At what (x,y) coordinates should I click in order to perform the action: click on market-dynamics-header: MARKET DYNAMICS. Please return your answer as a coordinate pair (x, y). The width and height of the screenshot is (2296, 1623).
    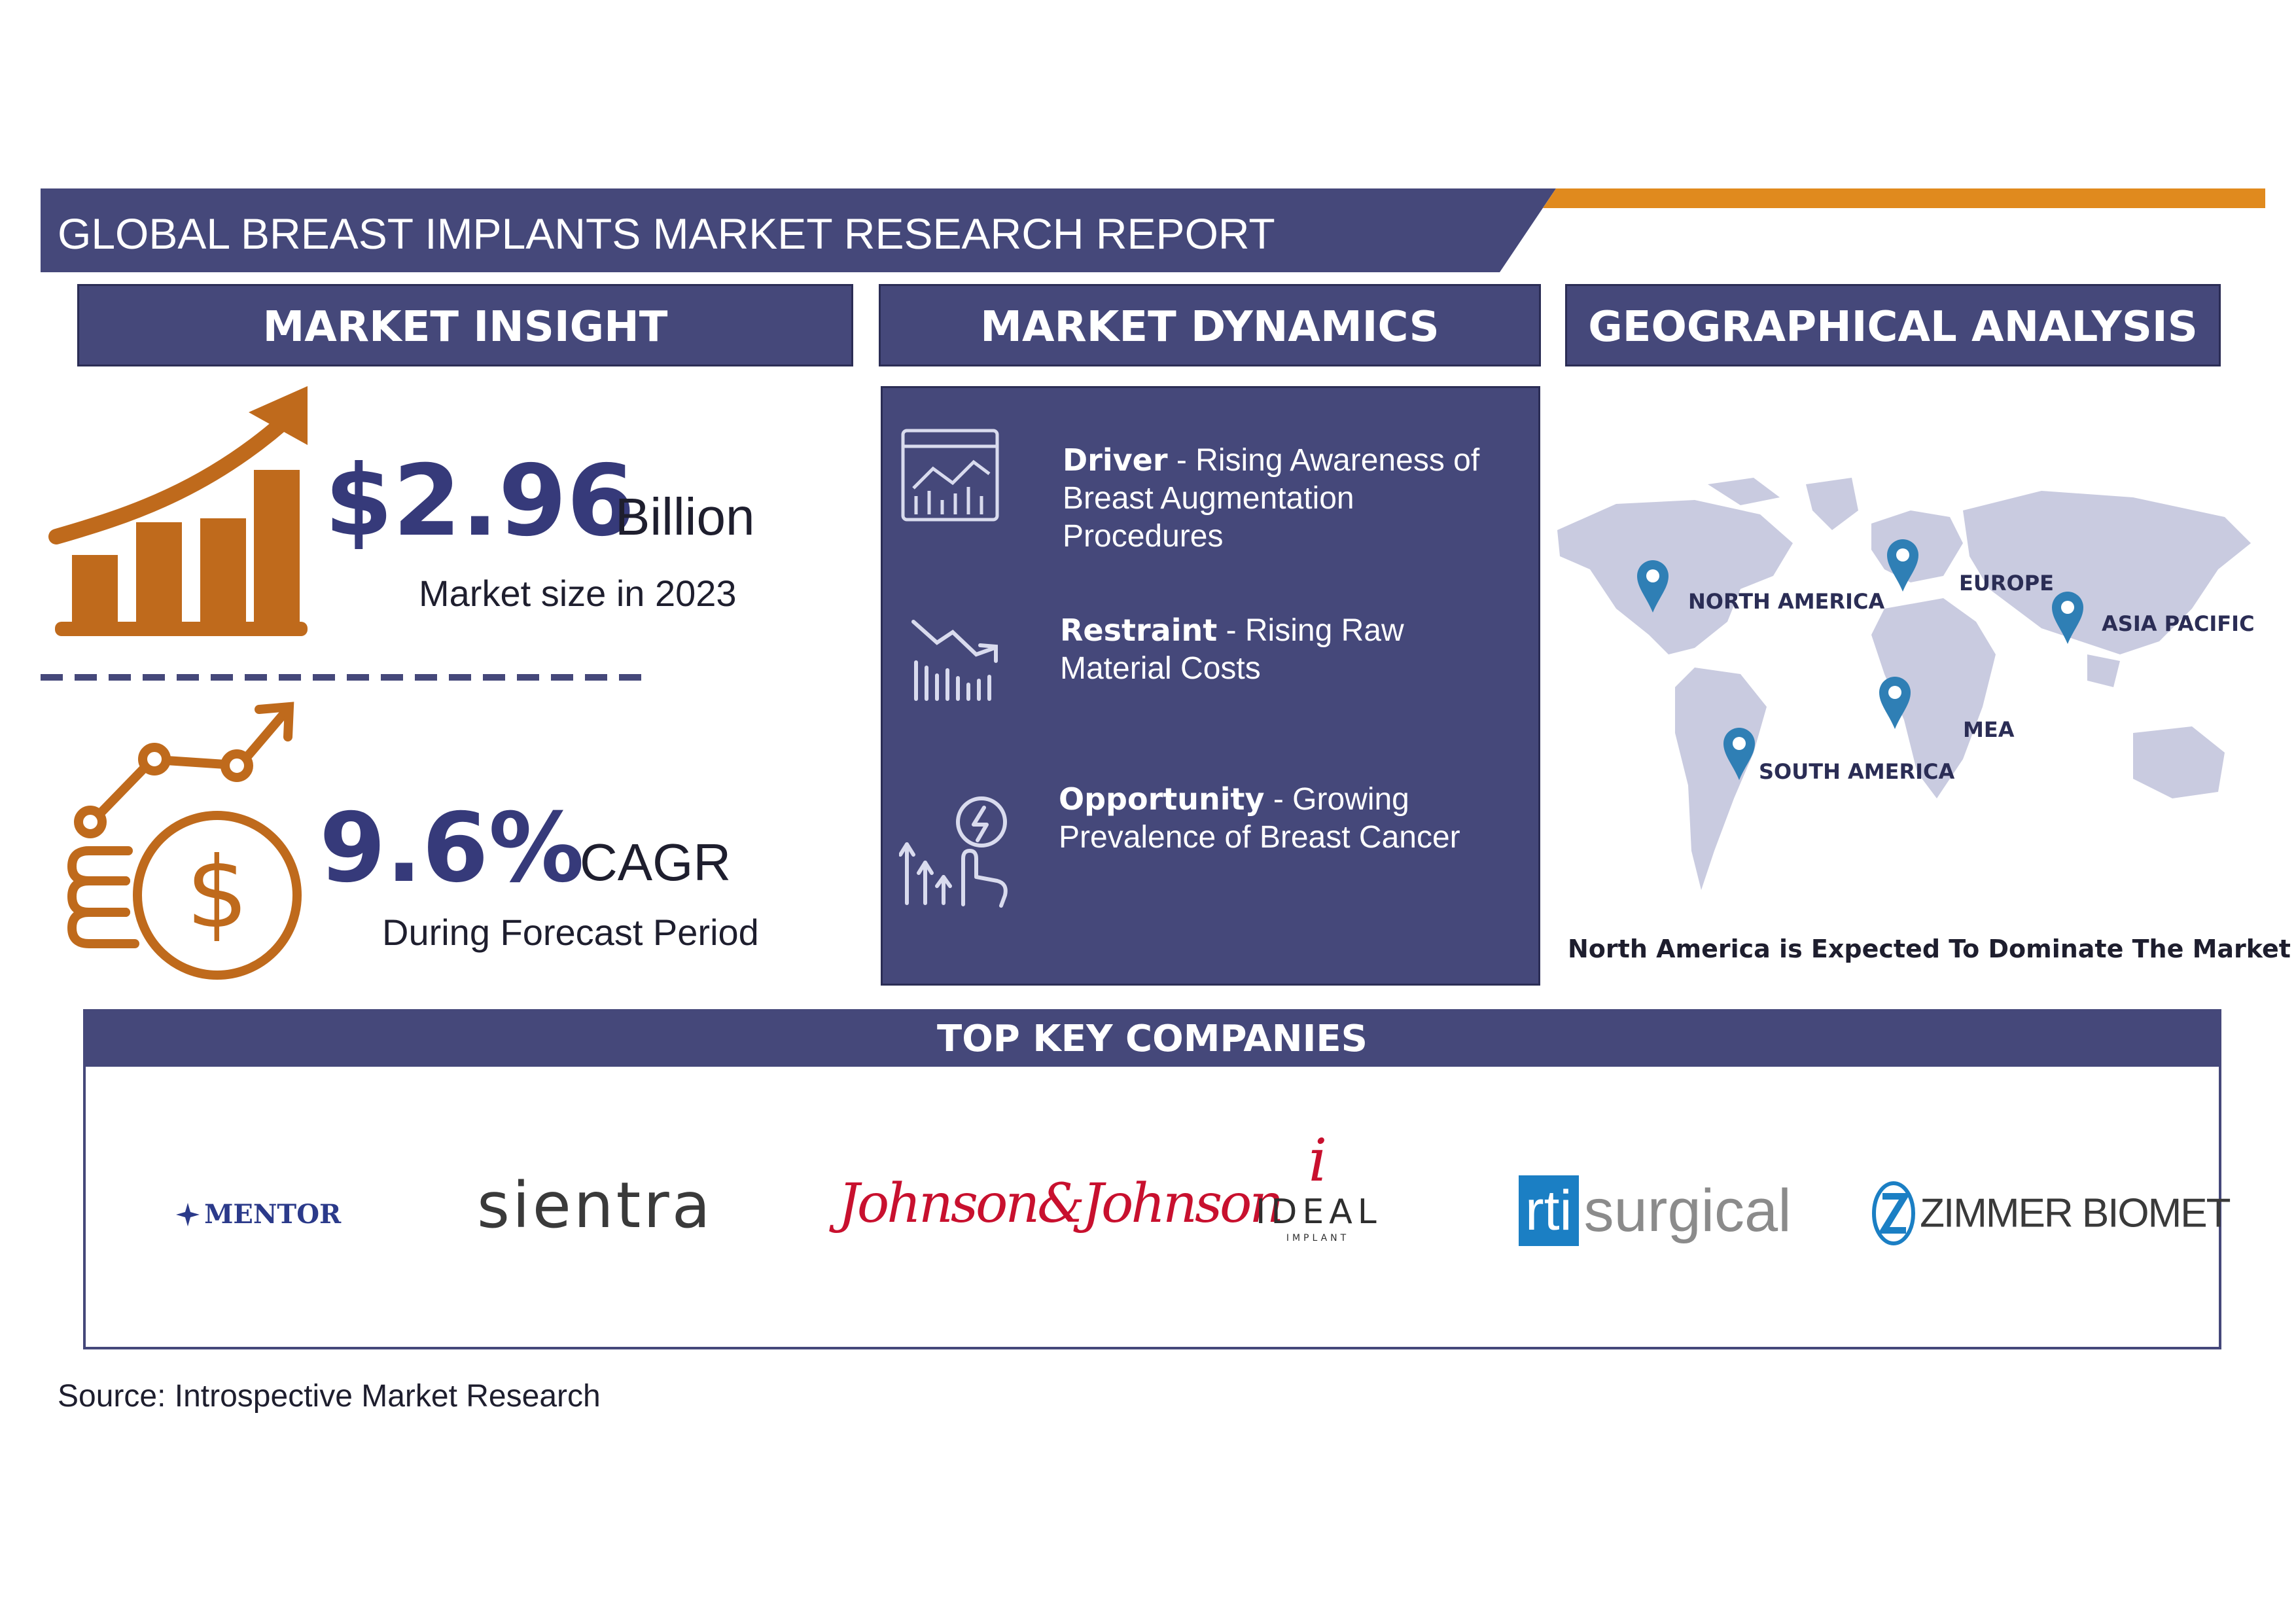
    Looking at the image, I should click on (1210, 325).